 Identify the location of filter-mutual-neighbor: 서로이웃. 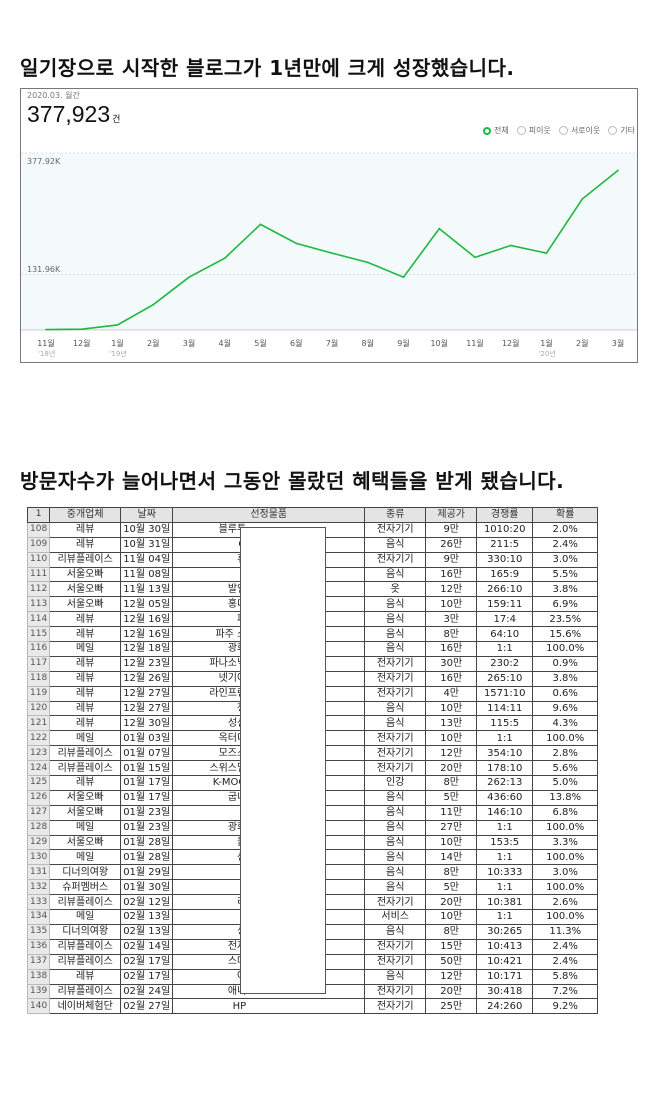
(579, 130).